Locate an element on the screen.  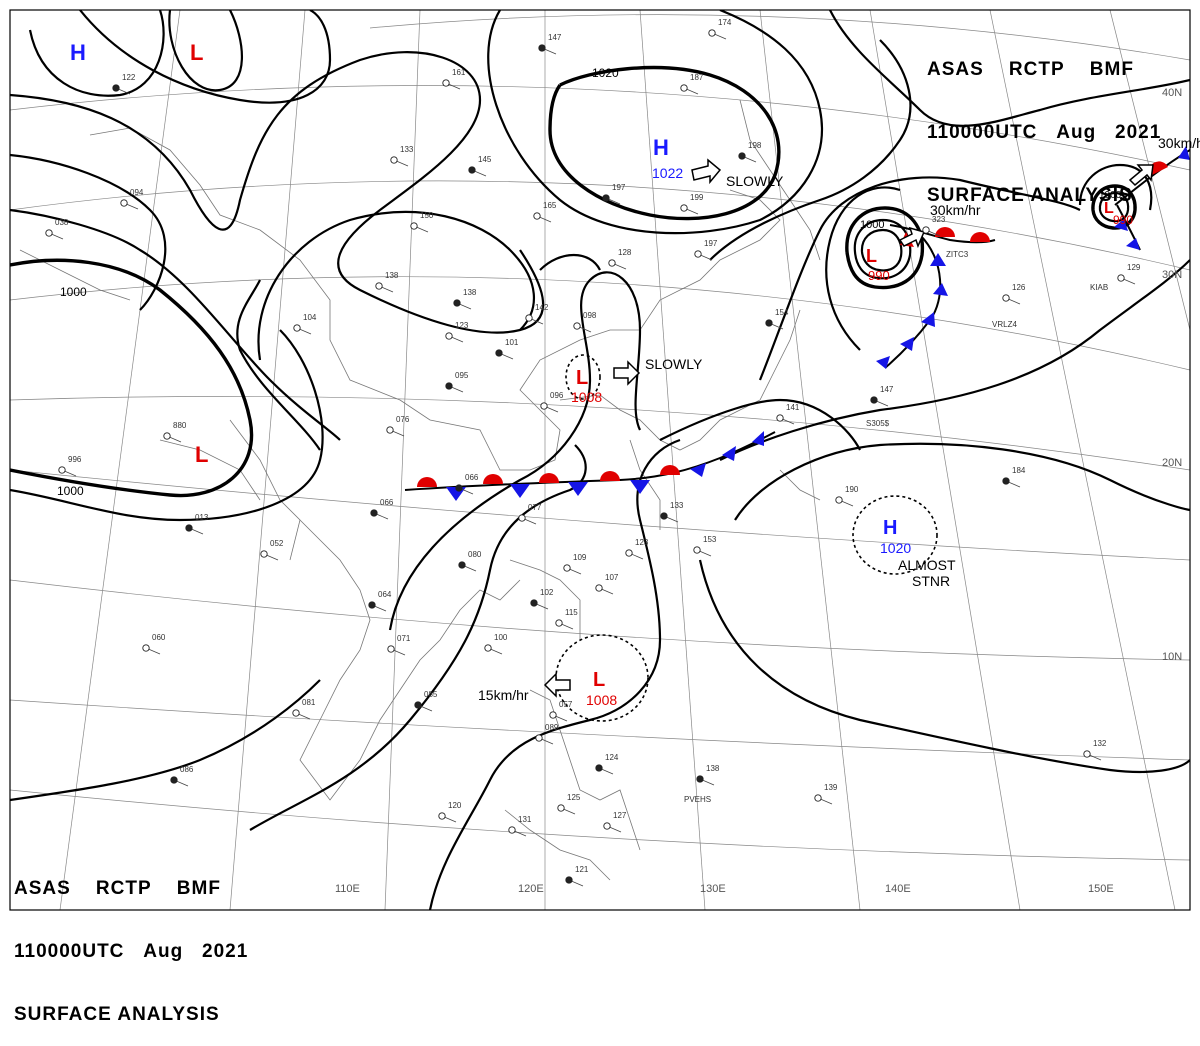
motion-label-far-east: 30km/hr is located at coordinates (1179, 143).